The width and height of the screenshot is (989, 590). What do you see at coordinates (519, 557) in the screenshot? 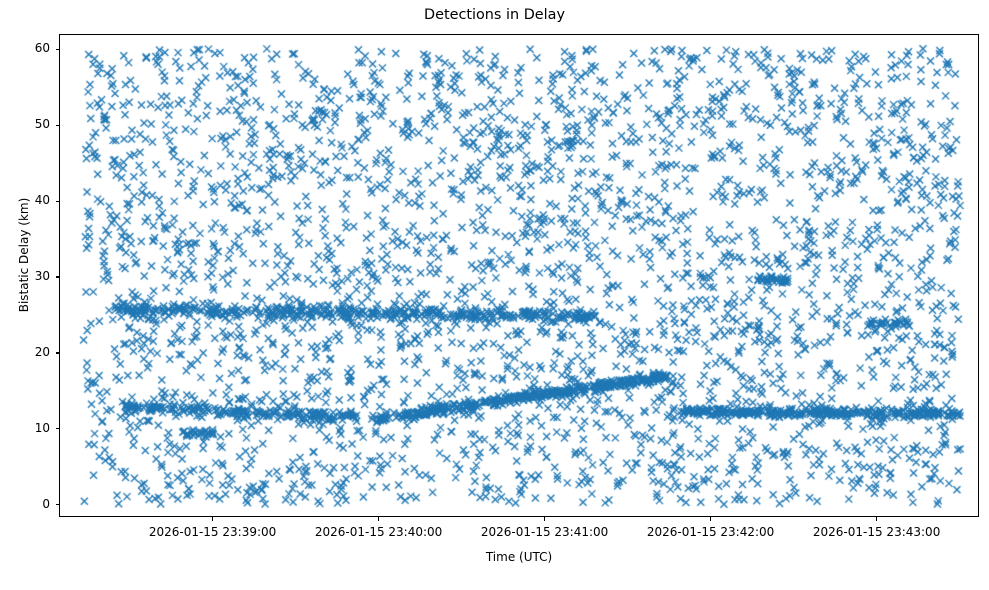
I see `x-axis-label: Time (UTC)` at bounding box center [519, 557].